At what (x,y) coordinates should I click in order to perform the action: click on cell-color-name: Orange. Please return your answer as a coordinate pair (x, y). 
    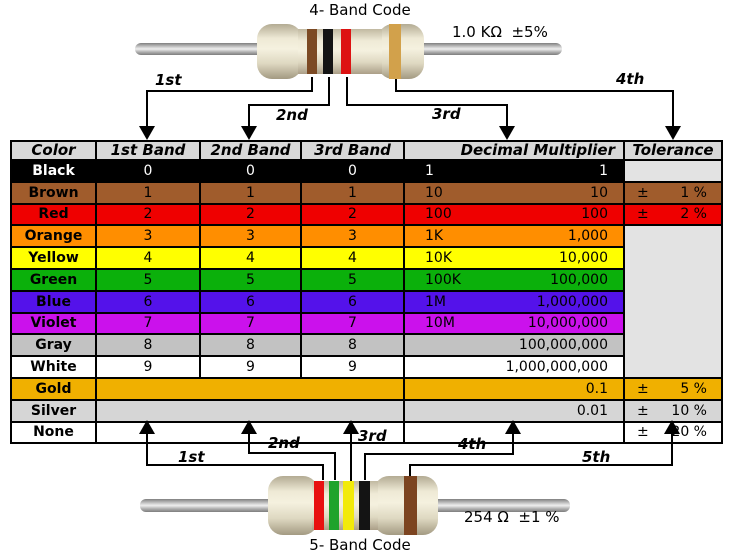
    Looking at the image, I should click on (53, 236).